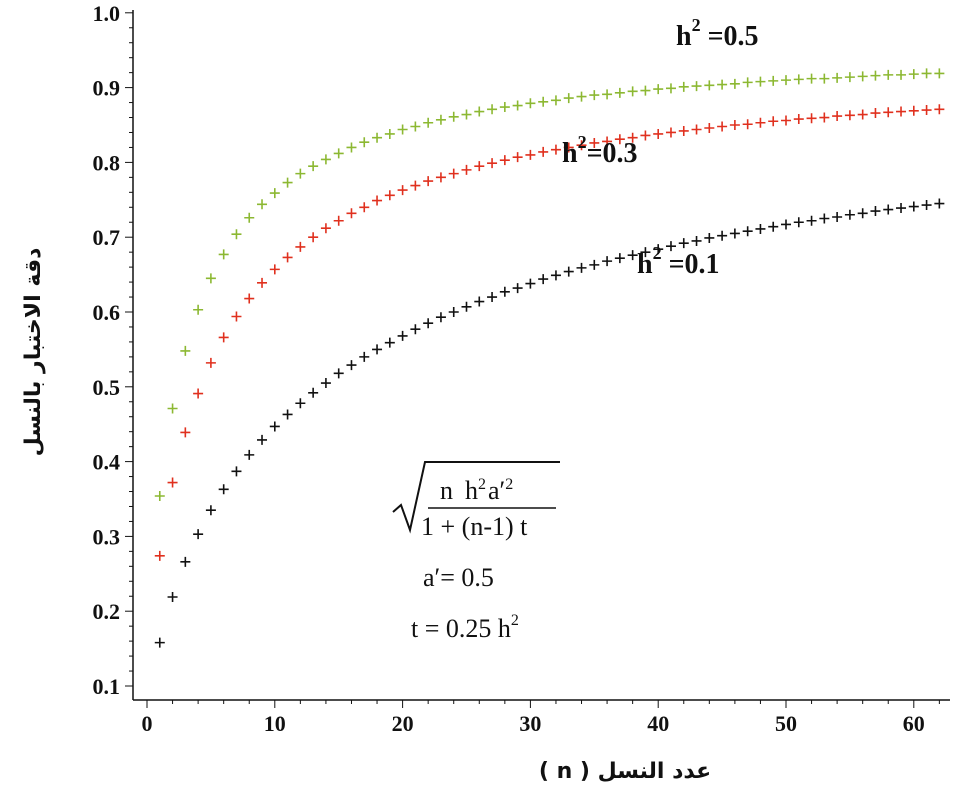  Describe the element at coordinates (658, 723) in the screenshot. I see `x-tick-label: 40` at that location.